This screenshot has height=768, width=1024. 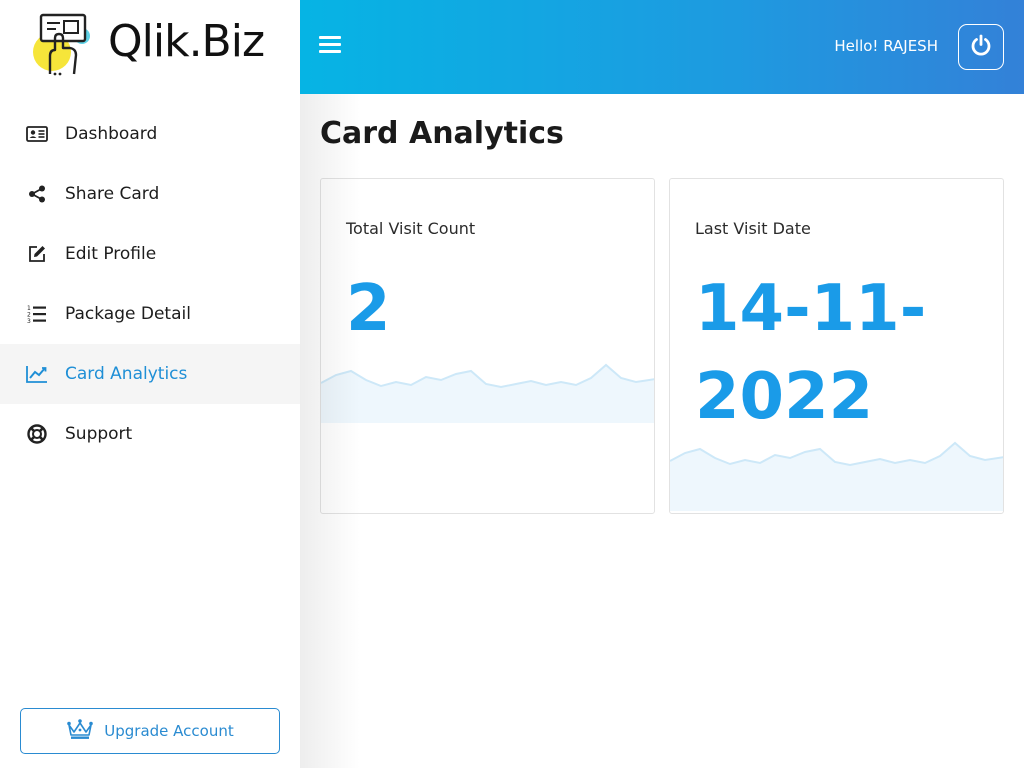 I want to click on sidebar-item-label: Dashboard, so click(x=111, y=134).